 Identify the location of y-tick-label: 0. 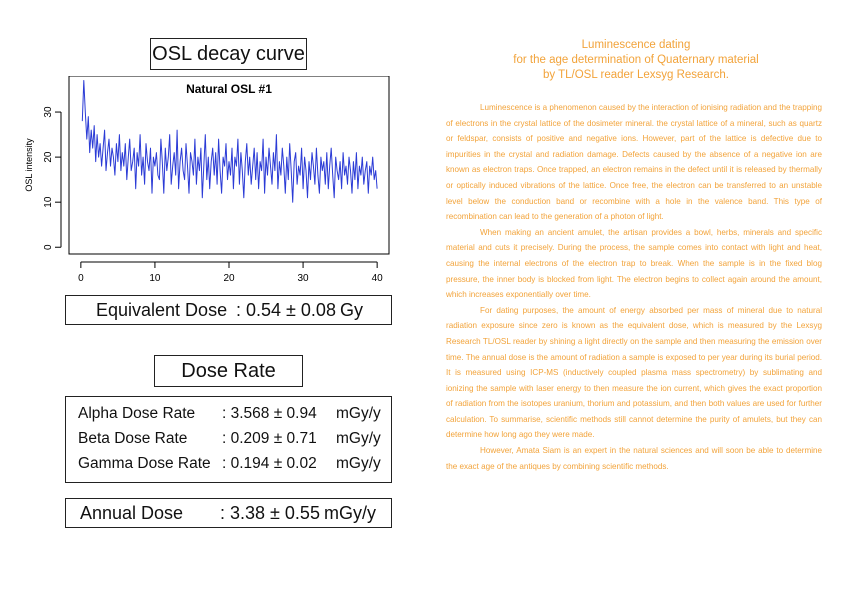
(48, 247).